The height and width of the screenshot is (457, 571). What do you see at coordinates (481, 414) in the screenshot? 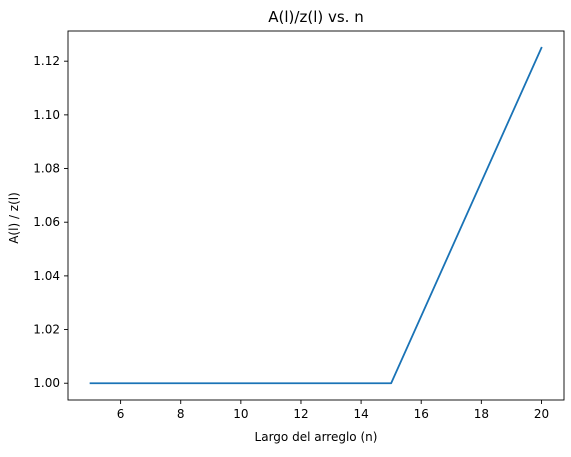
I see `x-tick-label: 18` at bounding box center [481, 414].